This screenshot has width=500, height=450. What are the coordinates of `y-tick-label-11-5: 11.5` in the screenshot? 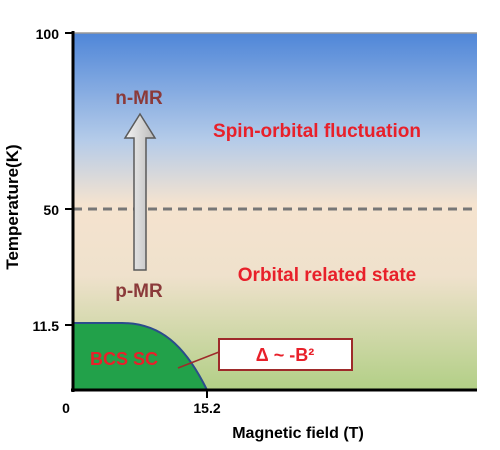 It's located at (46, 326).